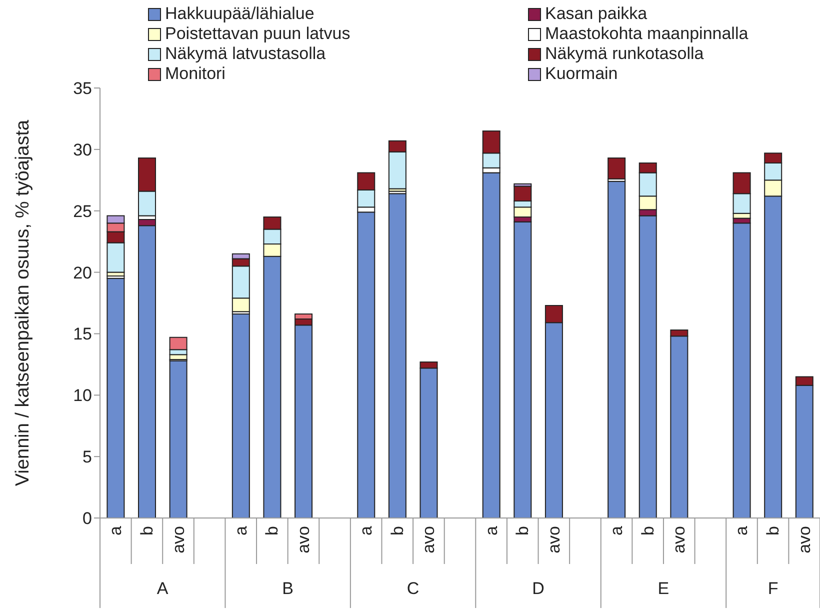 This screenshot has width=820, height=616. Describe the element at coordinates (87, 518) in the screenshot. I see `y-tick-label: 0` at that location.